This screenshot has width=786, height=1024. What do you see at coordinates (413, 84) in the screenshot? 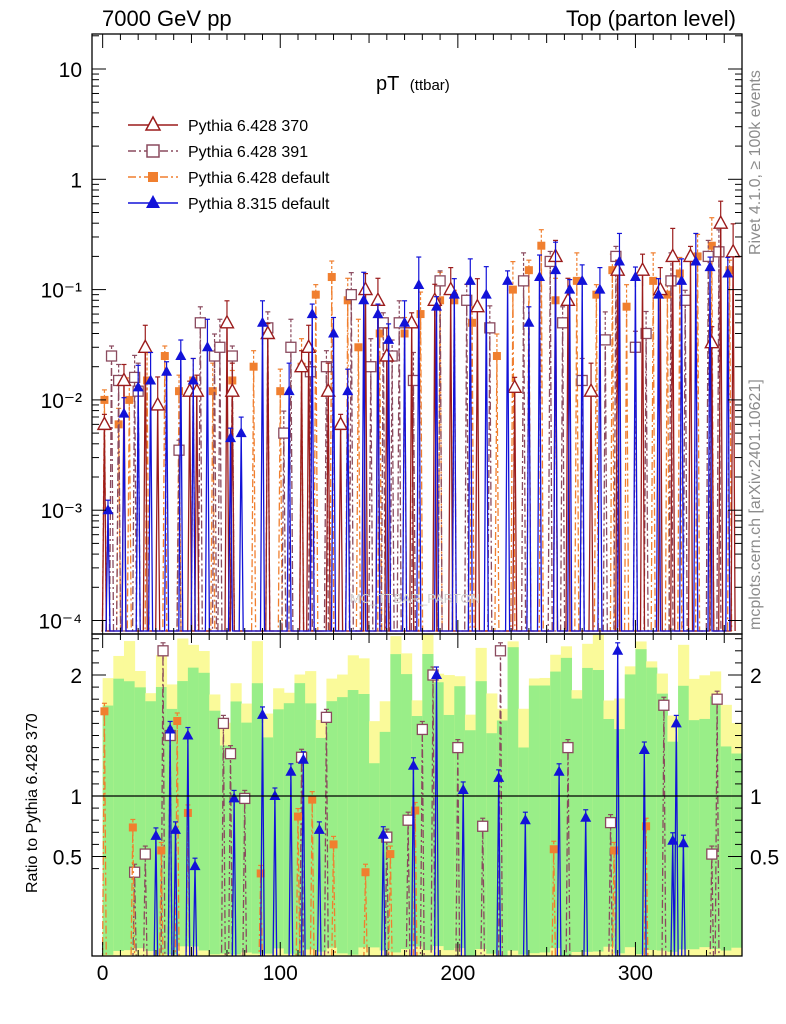
I see `plot-title: pT (ttbar)` at bounding box center [413, 84].